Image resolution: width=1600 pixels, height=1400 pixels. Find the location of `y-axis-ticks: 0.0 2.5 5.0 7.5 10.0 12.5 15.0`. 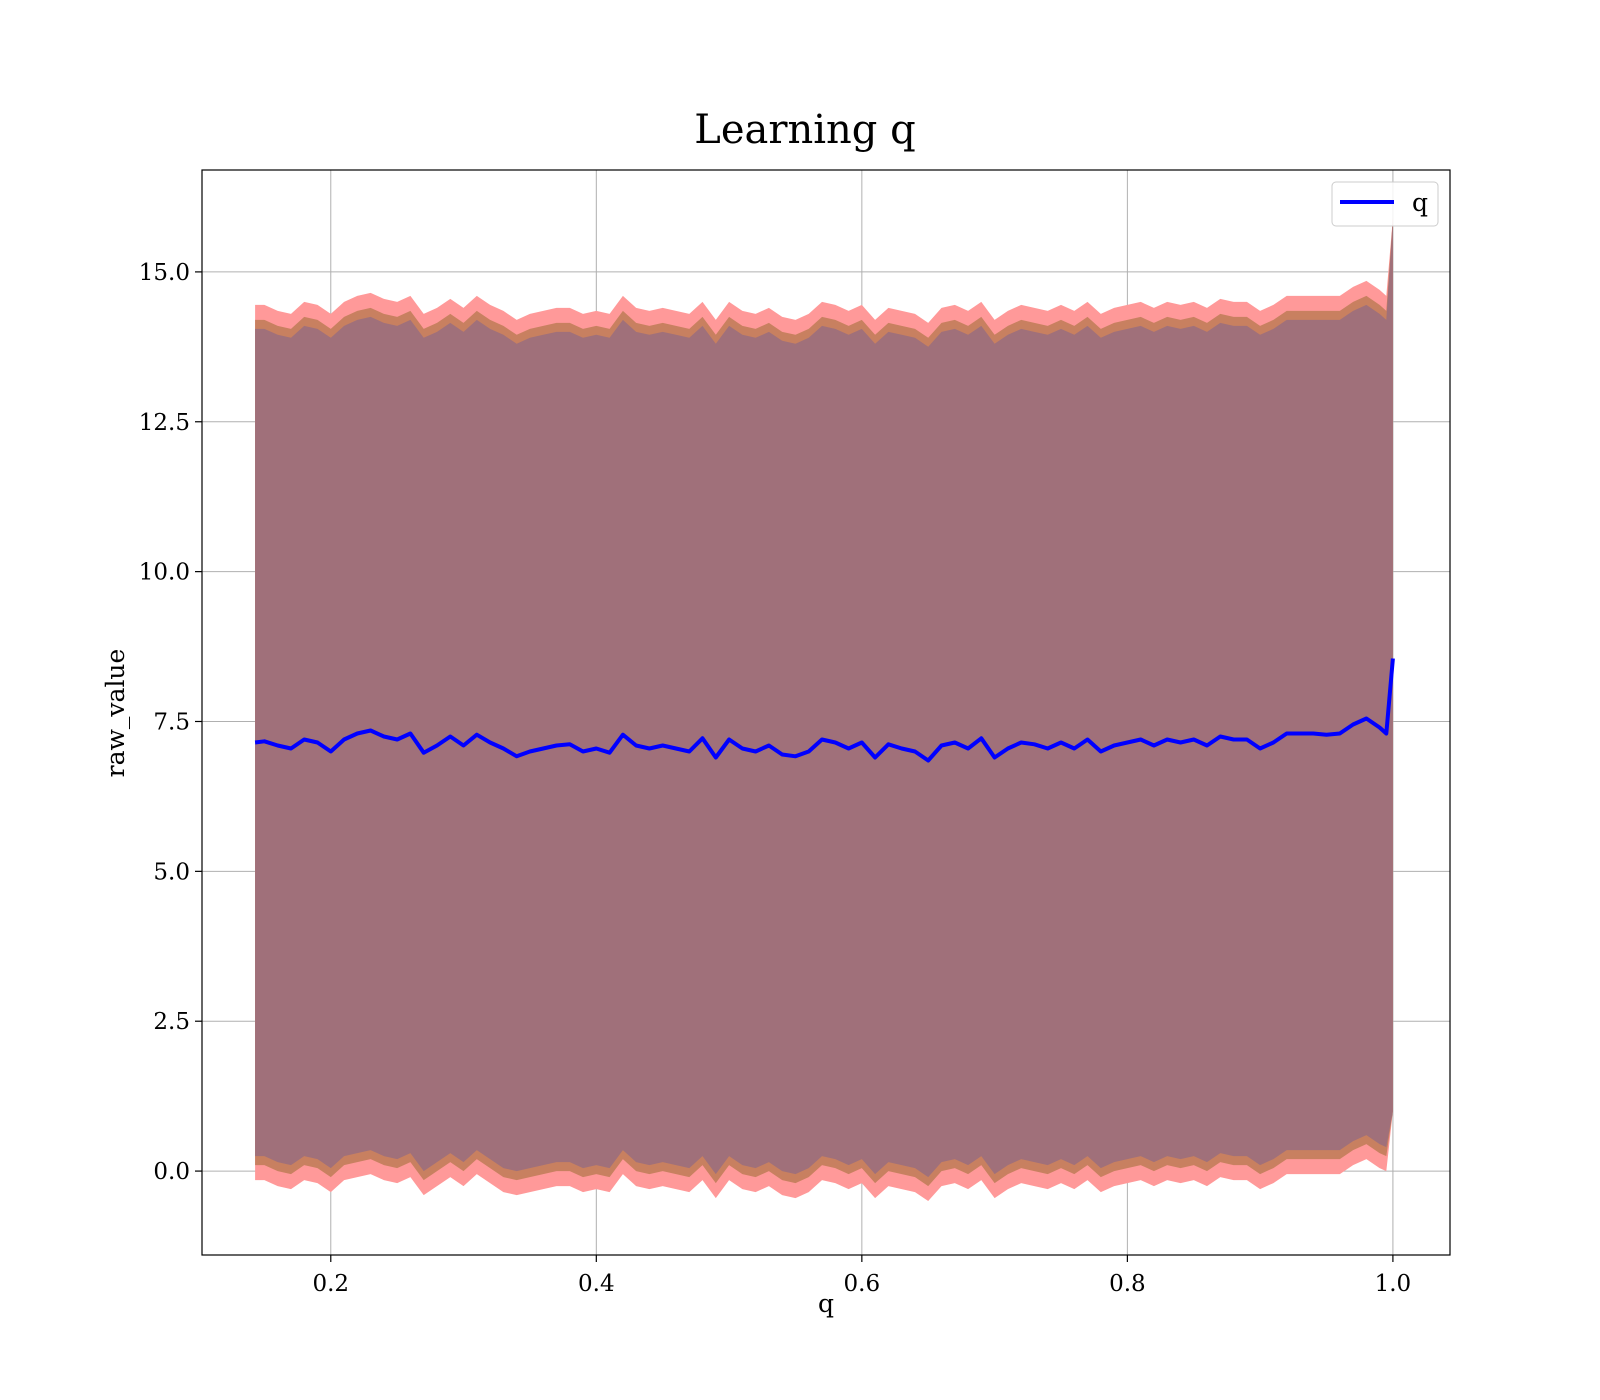

y-axis-ticks: 0.0 2.5 5.0 7.5 10.0 12.5 15.0 is located at coordinates (170, 722).